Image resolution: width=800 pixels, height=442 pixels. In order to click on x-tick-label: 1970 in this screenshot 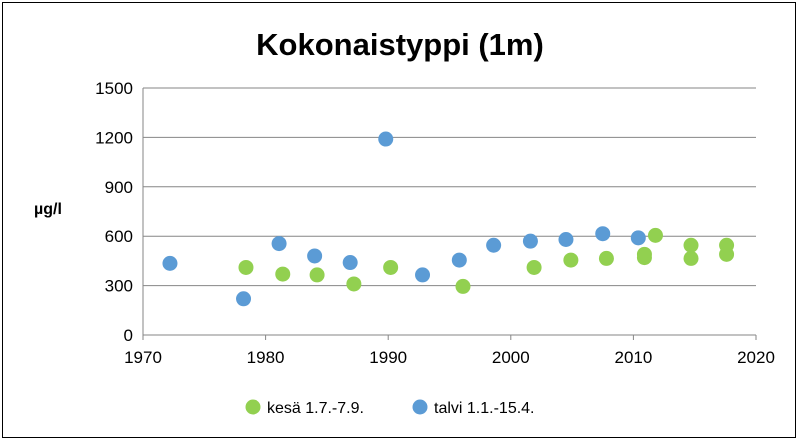, I will do `click(143, 357)`.